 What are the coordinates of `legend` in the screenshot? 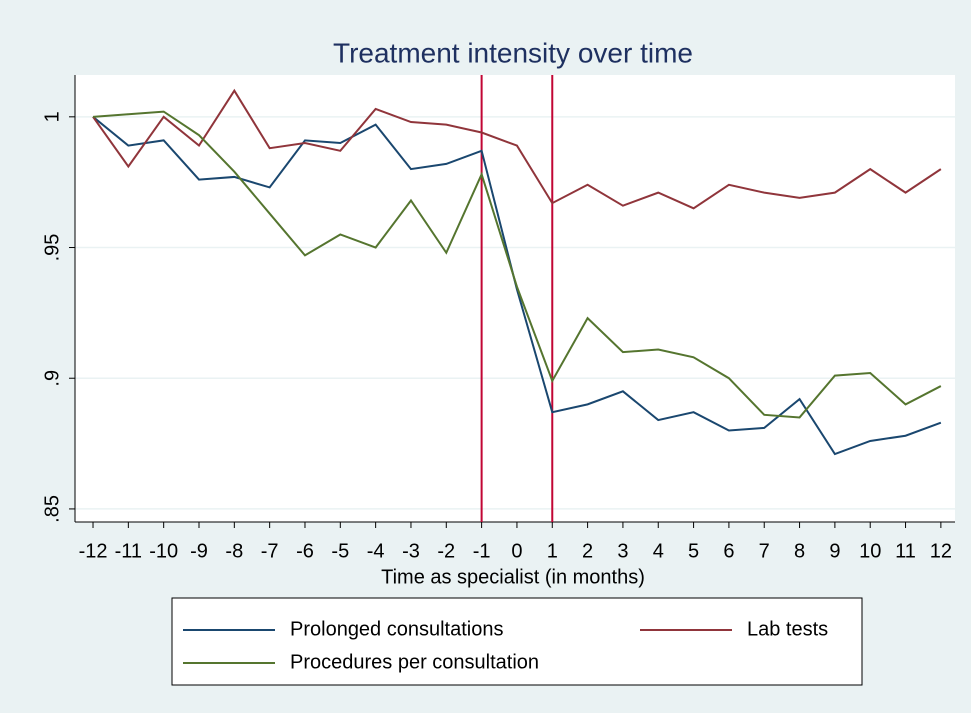 It's located at (517, 641).